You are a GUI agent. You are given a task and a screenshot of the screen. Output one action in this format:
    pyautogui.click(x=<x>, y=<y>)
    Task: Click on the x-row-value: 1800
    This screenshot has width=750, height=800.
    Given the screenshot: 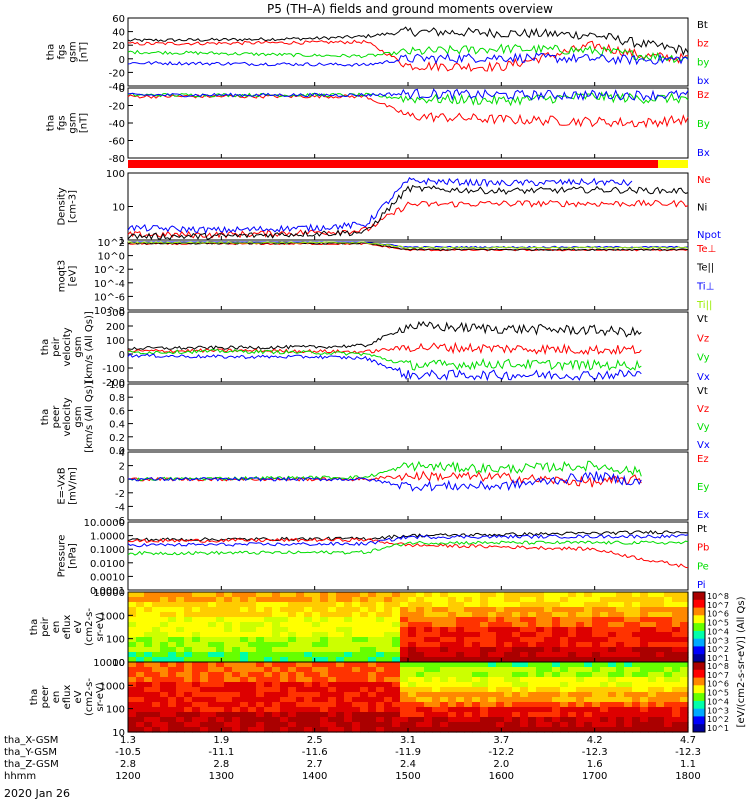 What is the action you would take?
    pyautogui.click(x=687, y=776)
    